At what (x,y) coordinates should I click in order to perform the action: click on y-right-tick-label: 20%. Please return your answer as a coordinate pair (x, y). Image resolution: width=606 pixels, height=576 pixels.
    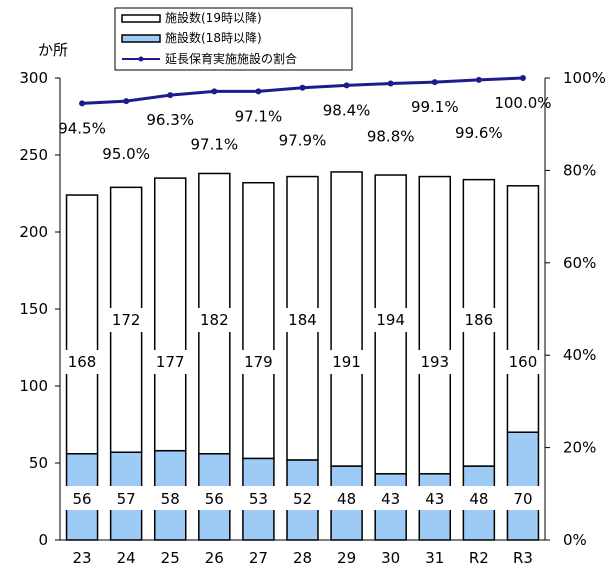
    Looking at the image, I should click on (579, 448).